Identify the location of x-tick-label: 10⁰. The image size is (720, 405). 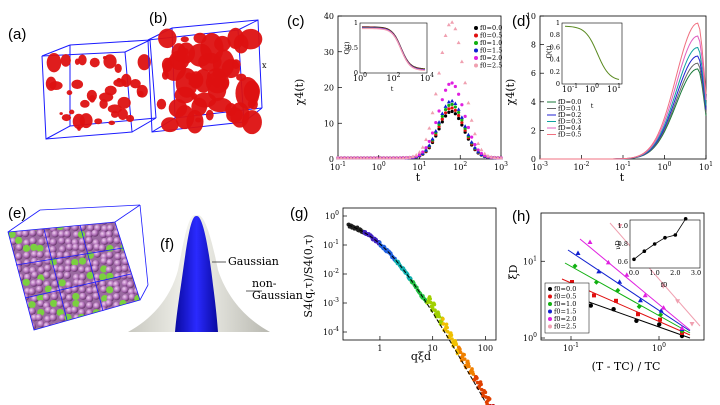
(659, 347).